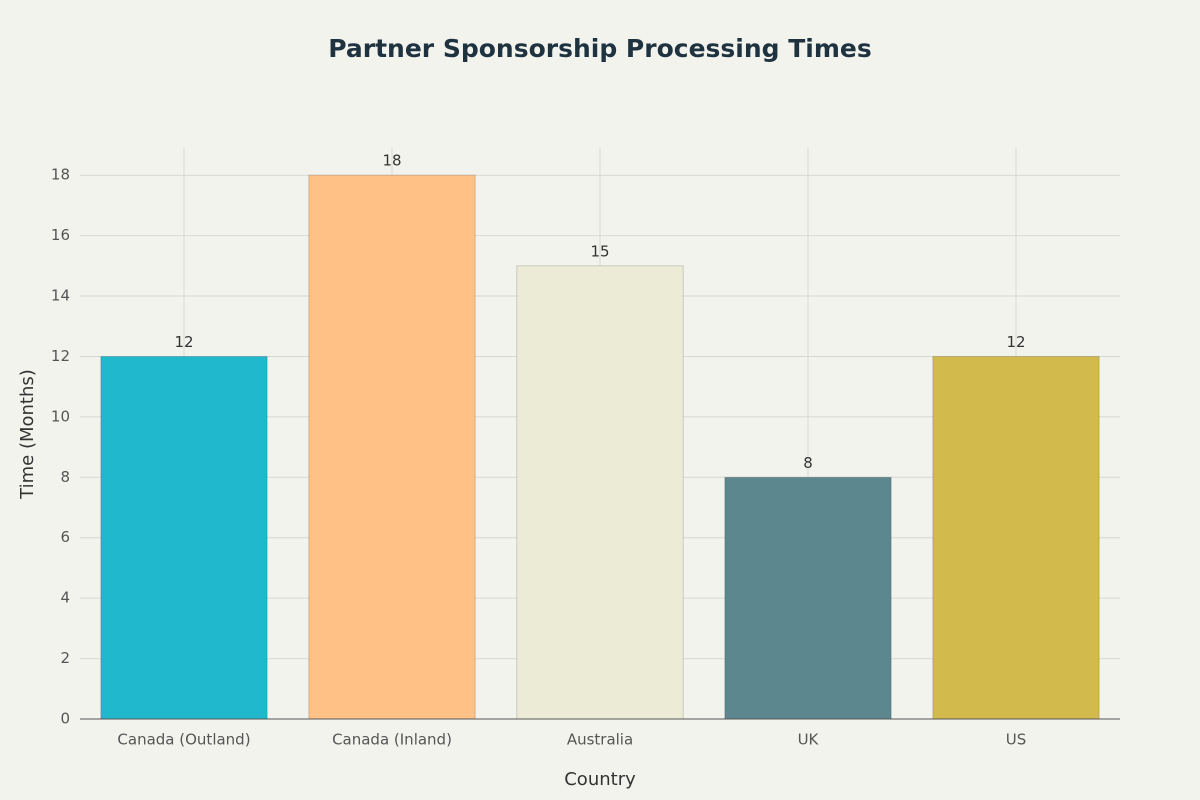 The height and width of the screenshot is (800, 1200). What do you see at coordinates (60, 235) in the screenshot?
I see `y-tick-label: 16` at bounding box center [60, 235].